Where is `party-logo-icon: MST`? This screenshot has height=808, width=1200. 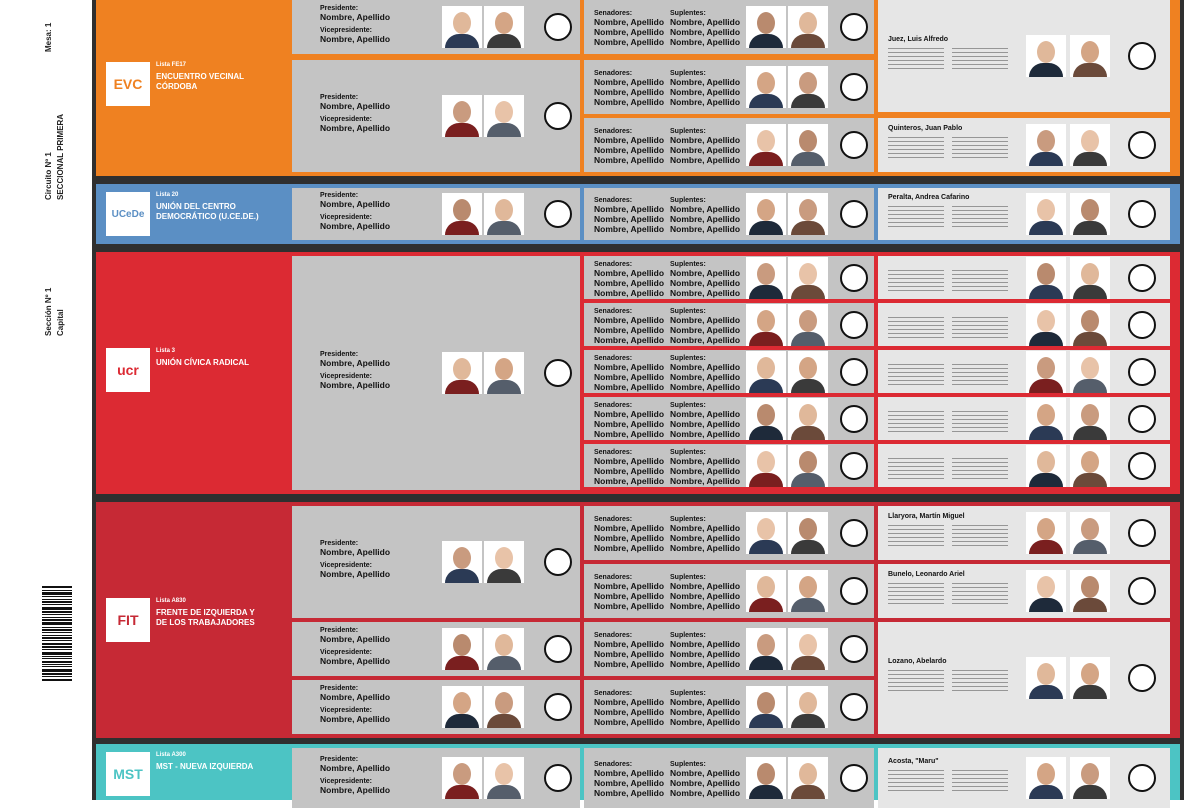 party-logo-icon: MST is located at coordinates (128, 774).